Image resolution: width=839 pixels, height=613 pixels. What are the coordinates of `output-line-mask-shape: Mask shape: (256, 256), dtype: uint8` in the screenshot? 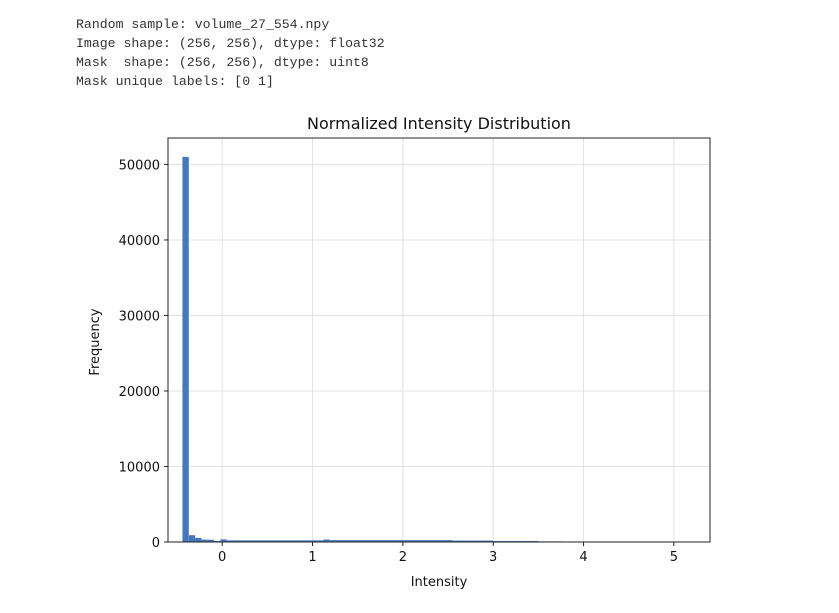 It's located at (222, 62).